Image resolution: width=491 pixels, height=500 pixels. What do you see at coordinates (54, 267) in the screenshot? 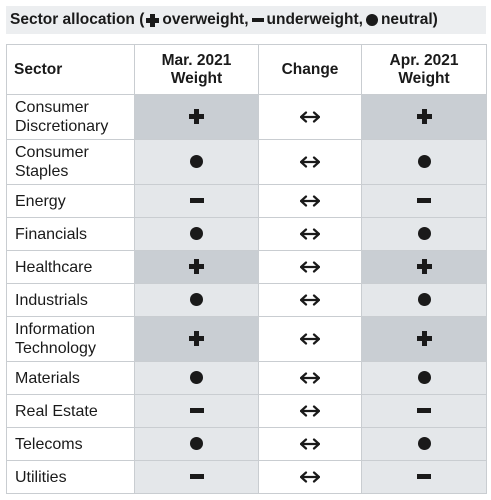
I see `sector-name-line1: Healthcare` at bounding box center [54, 267].